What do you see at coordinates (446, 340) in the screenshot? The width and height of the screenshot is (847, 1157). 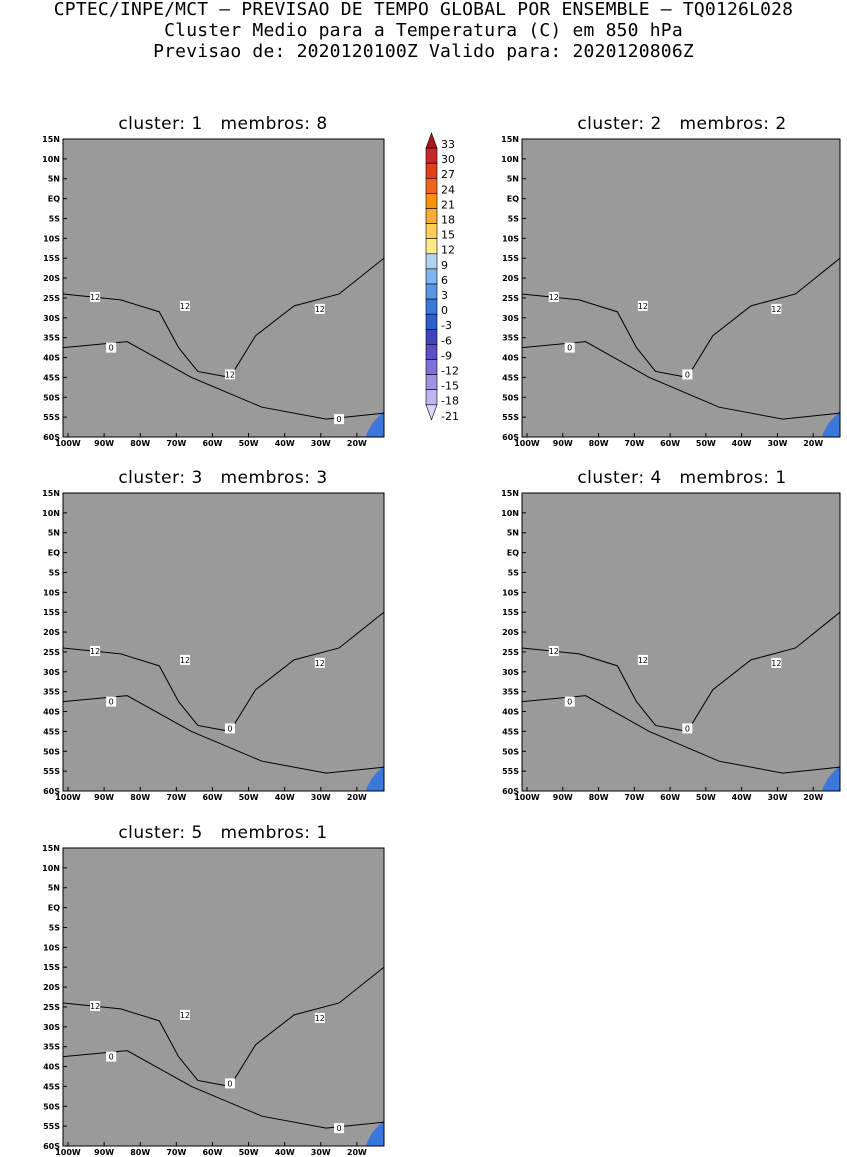 I see `colorbar-label: -6` at bounding box center [446, 340].